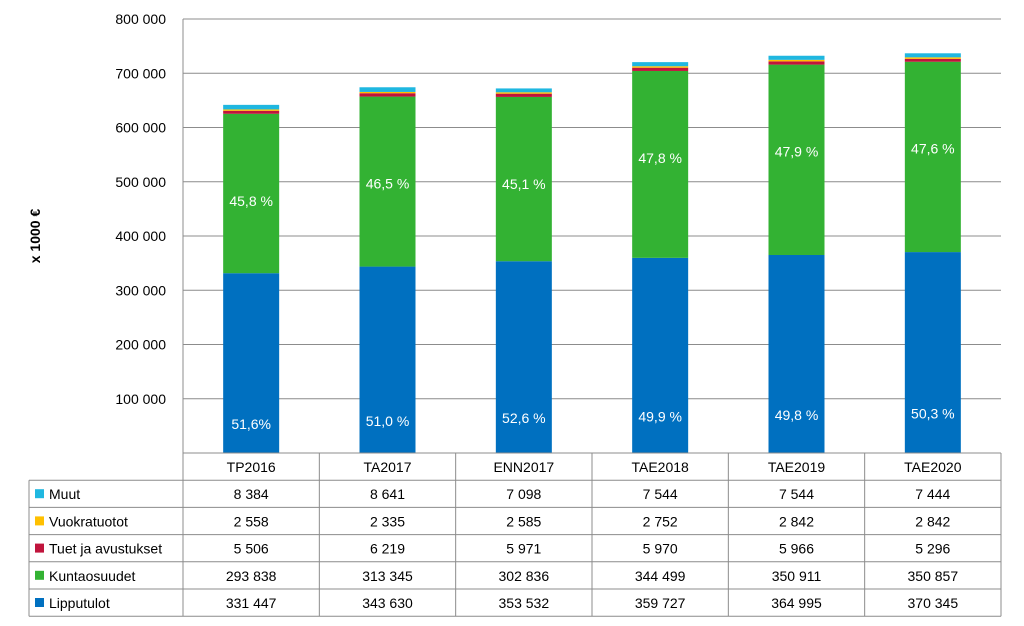 This screenshot has width=1024, height=626. What do you see at coordinates (140, 345) in the screenshot?
I see `y-tick-label: 200 000` at bounding box center [140, 345].